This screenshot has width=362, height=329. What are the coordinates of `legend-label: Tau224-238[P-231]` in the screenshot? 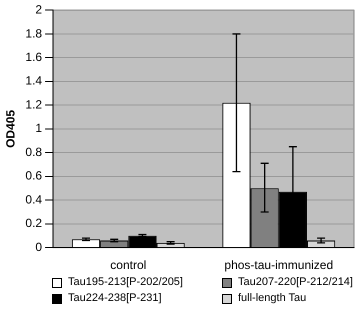 It's located at (115, 298).